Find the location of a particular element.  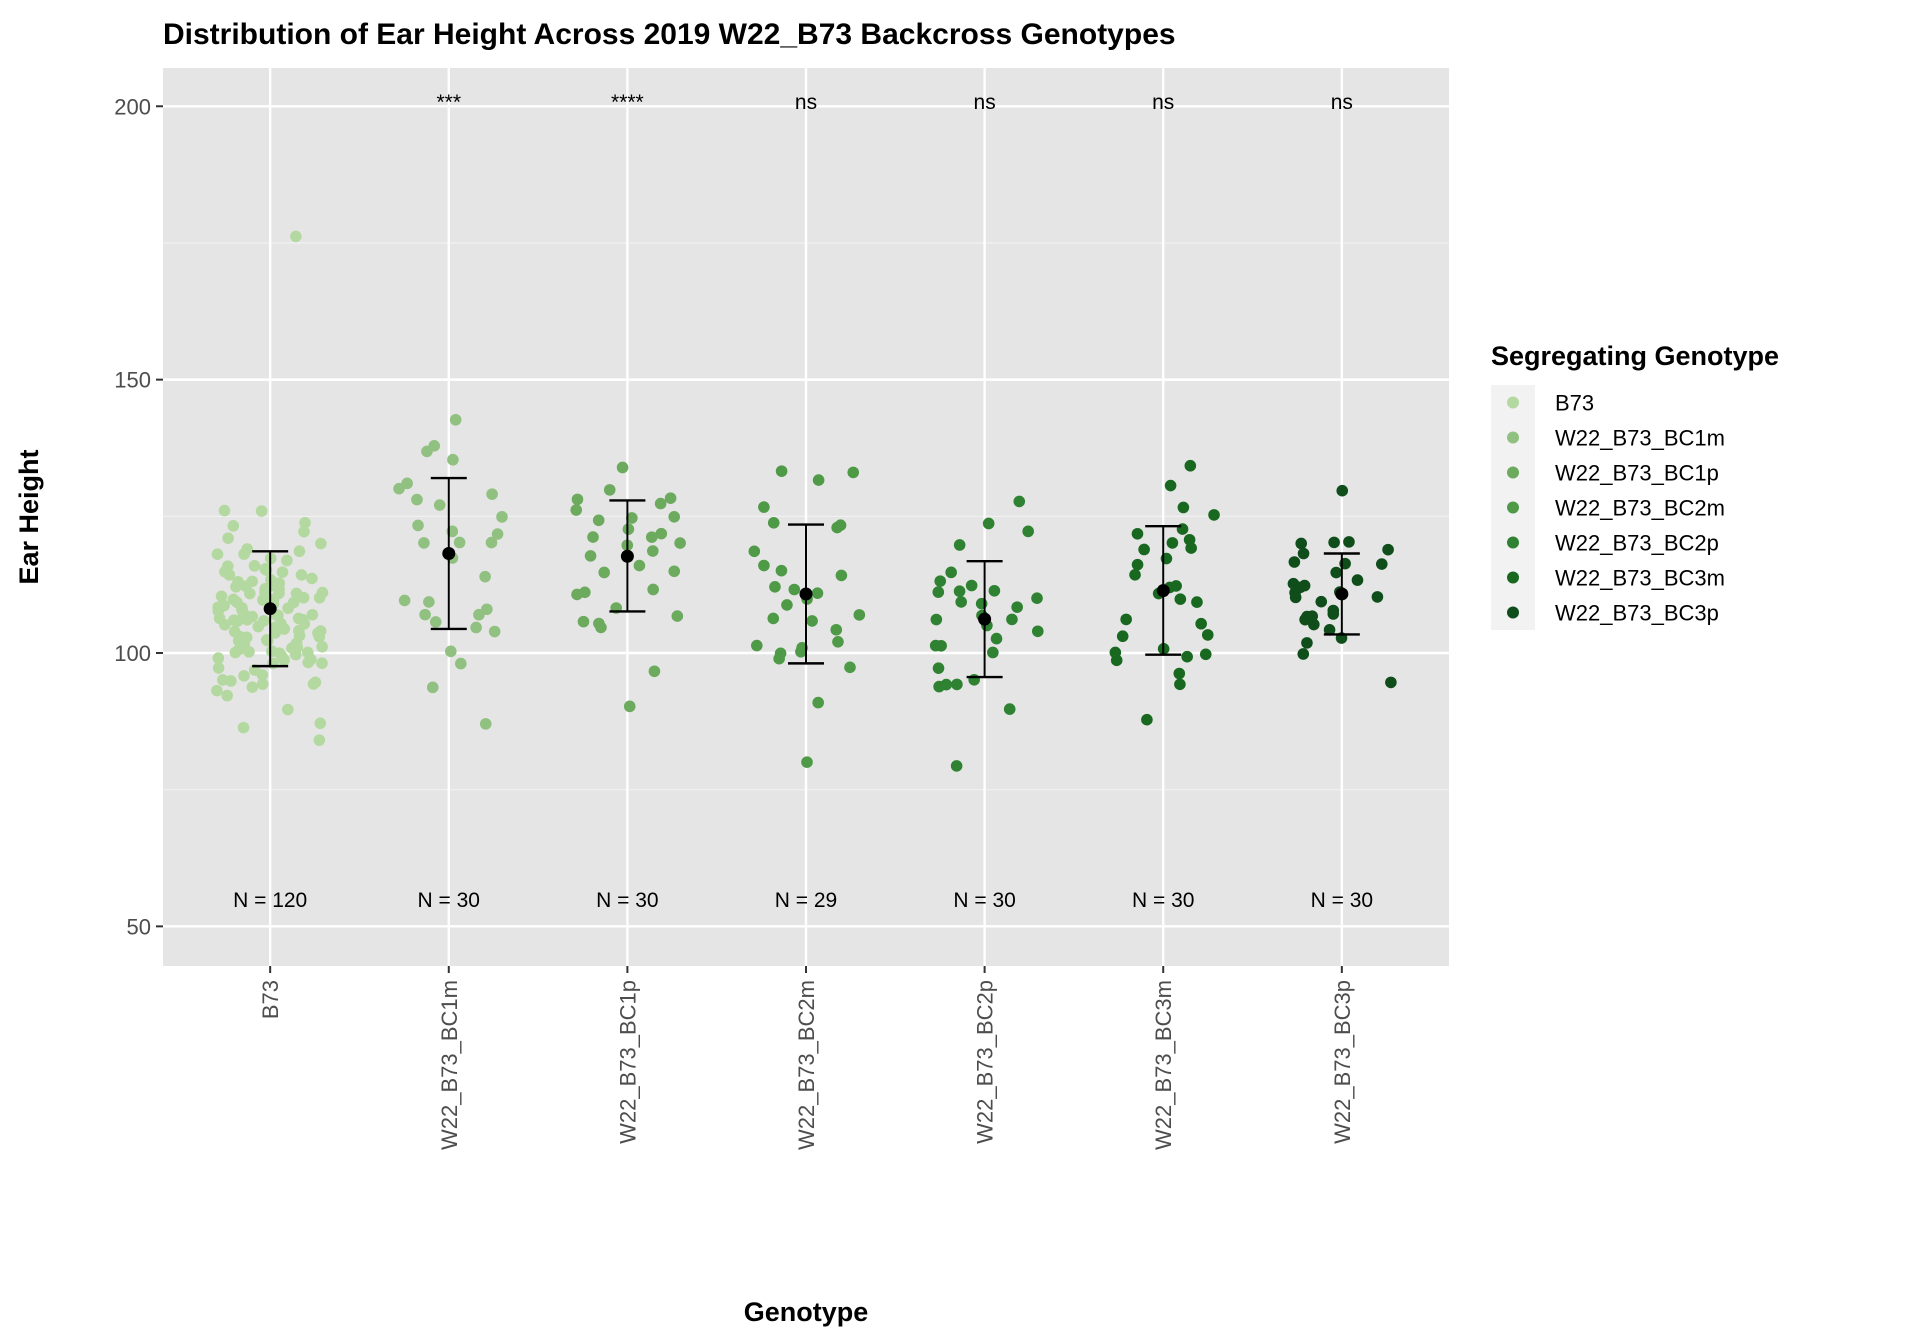

x-tick-label: B73 is located at coordinates (270, 999).